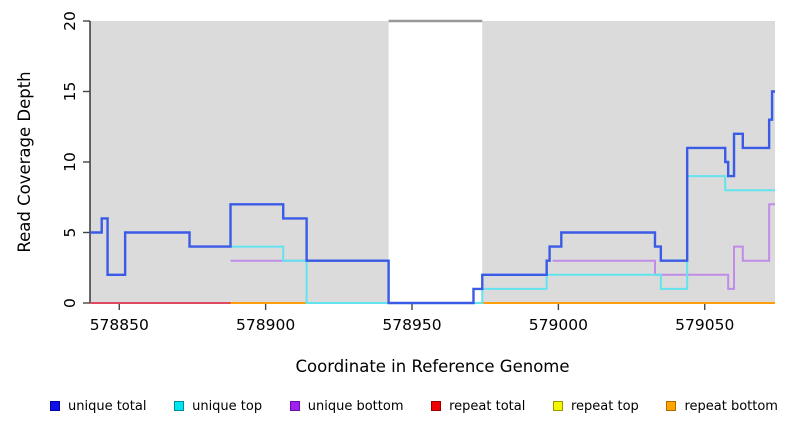 Image resolution: width=792 pixels, height=432 pixels. What do you see at coordinates (436, 406) in the screenshot?
I see `repeat-total-swatch` at bounding box center [436, 406].